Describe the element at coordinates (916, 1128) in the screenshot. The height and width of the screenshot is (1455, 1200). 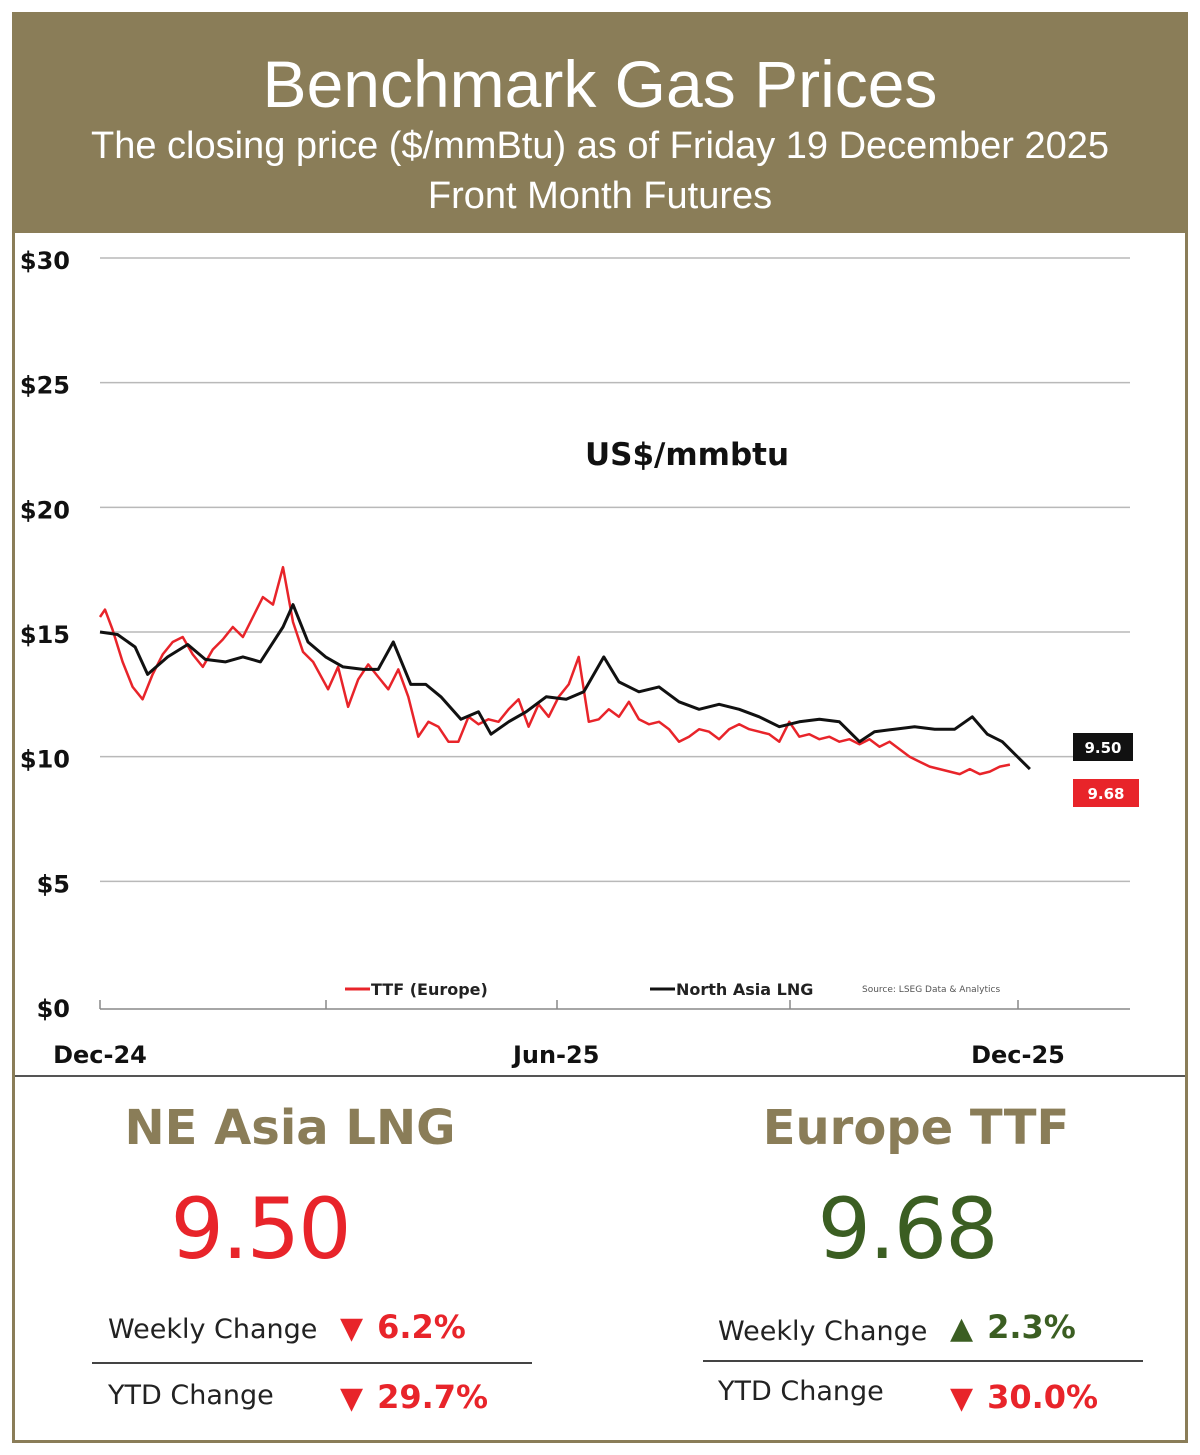
I see `panel-title: Europe TTF` at that location.